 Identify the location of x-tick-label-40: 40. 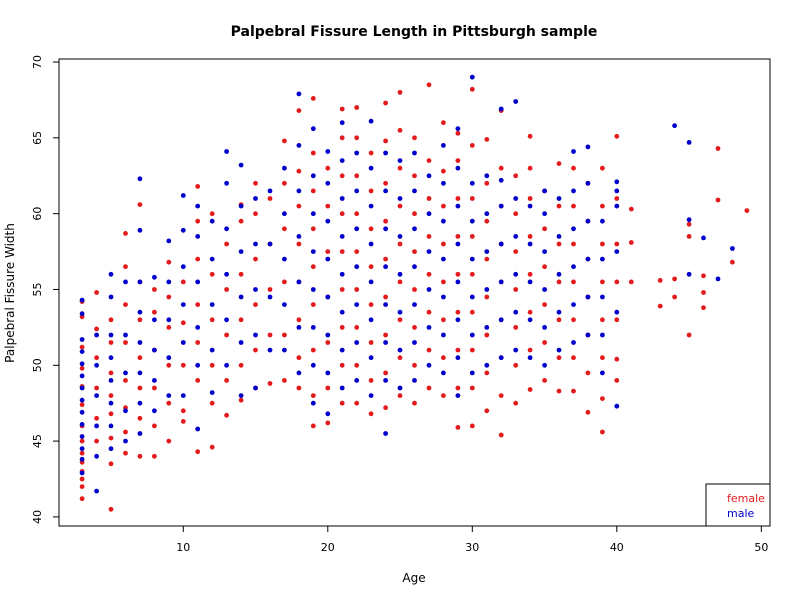
(617, 547).